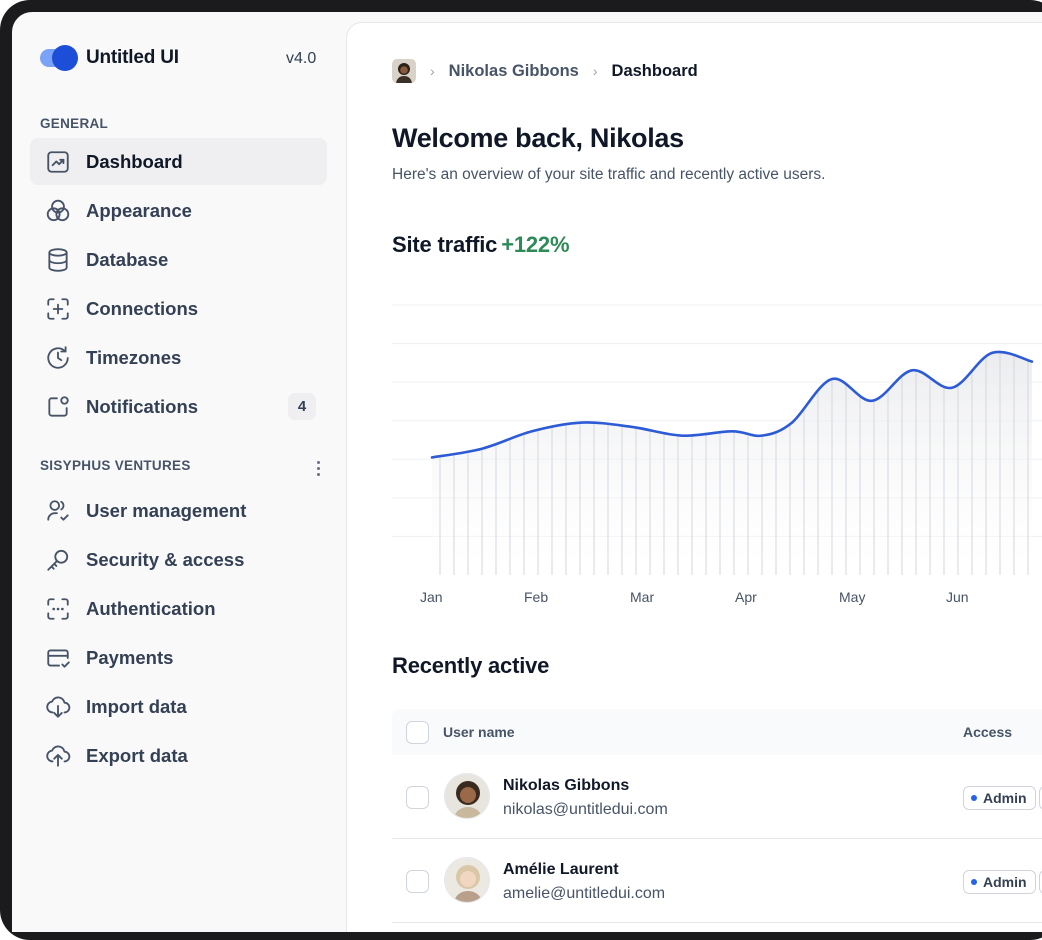 This screenshot has height=940, width=1042. Describe the element at coordinates (58, 707) in the screenshot. I see `cloud-download-icon` at that location.